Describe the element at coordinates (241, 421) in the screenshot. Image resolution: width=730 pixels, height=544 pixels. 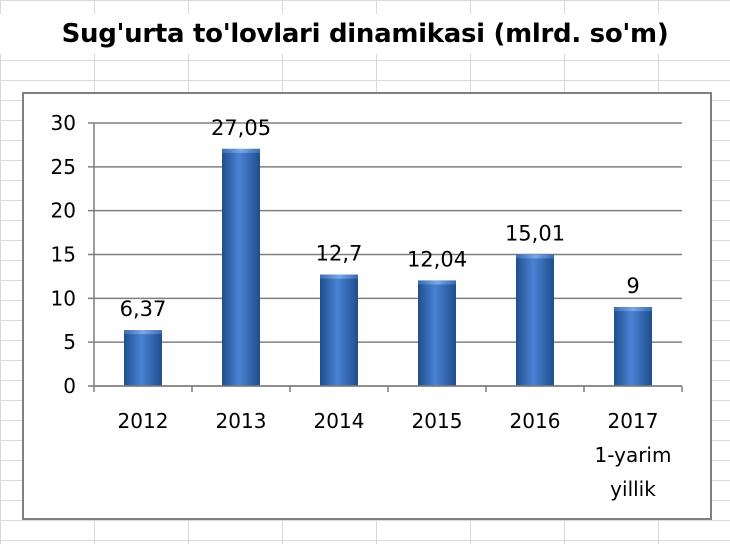
I see `x-tick-label: 2013` at that location.